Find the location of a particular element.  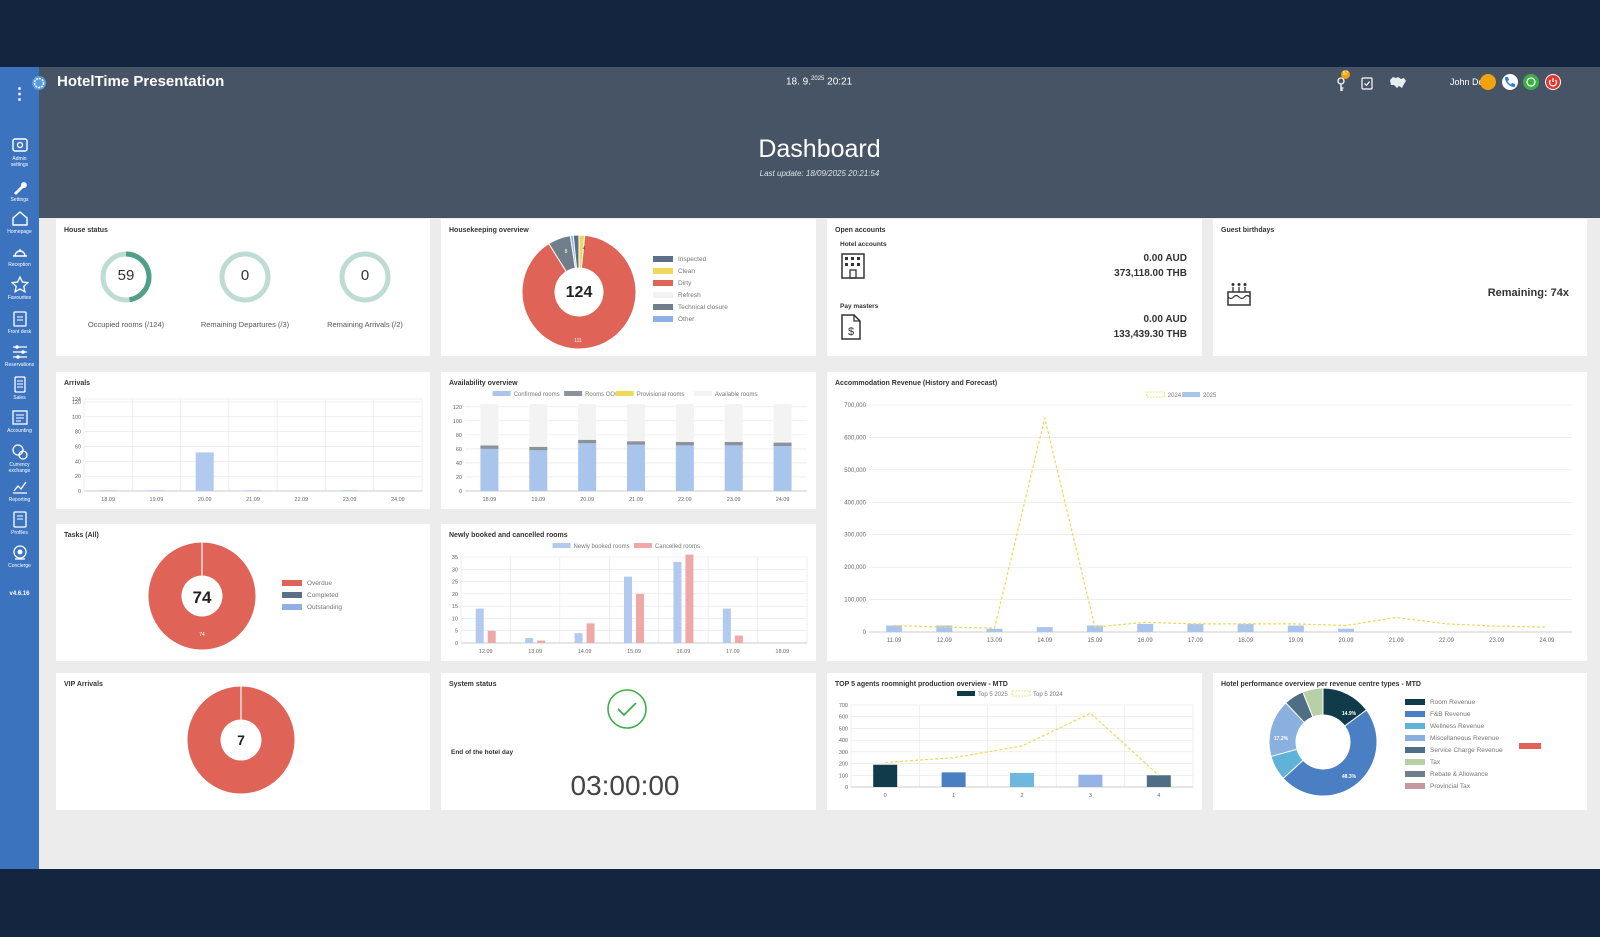

sidebar-item-sales: Sales is located at coordinates (19, 388).